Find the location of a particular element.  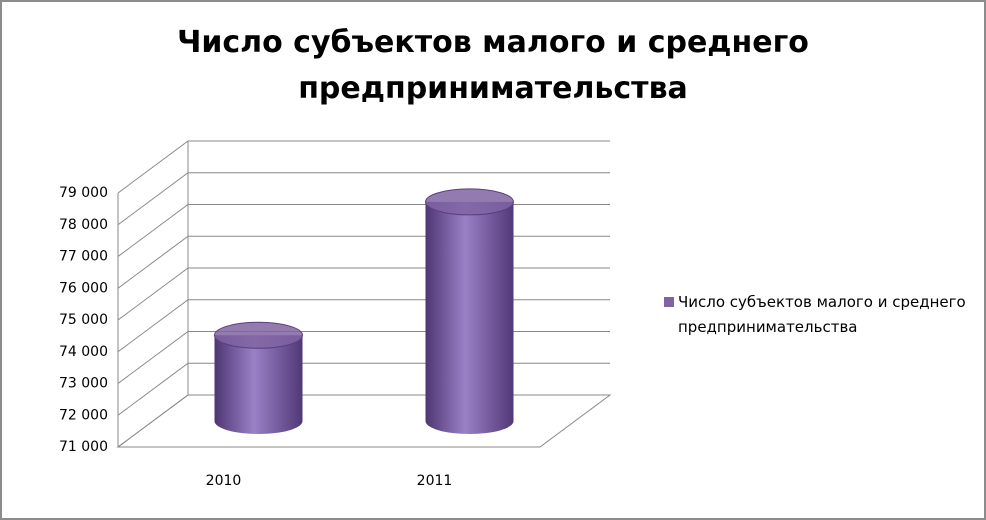

y-tick-label: 71 000 is located at coordinates (83, 447).